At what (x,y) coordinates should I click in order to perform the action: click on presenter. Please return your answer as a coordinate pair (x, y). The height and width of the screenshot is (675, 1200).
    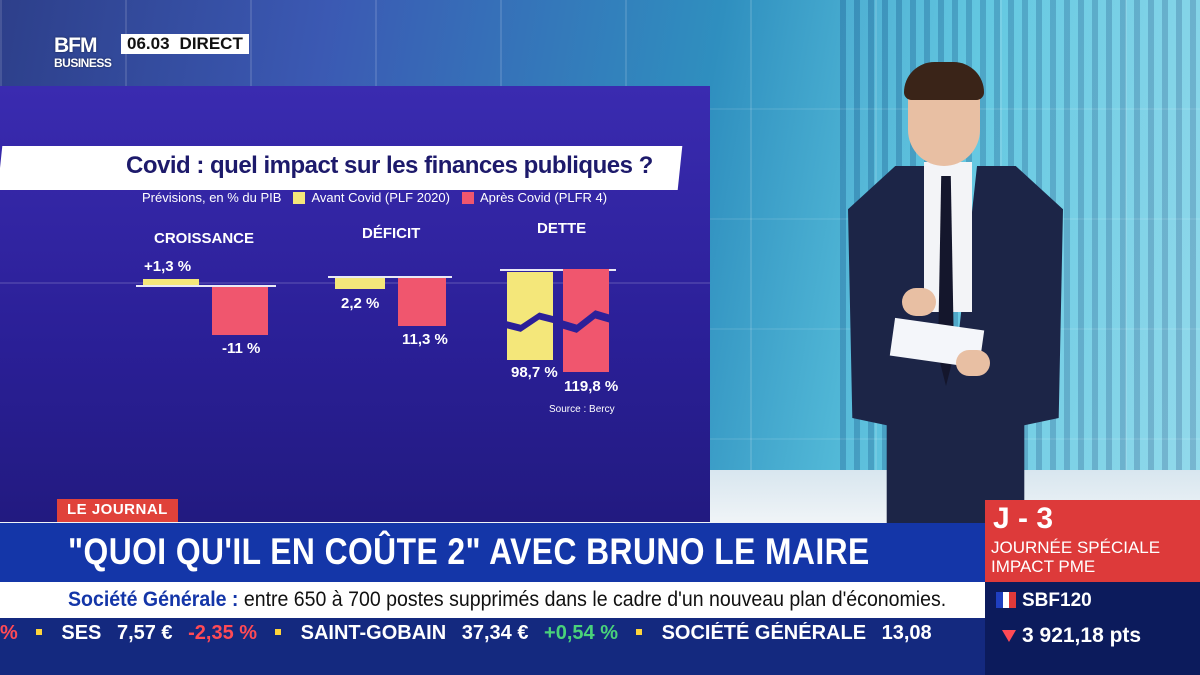
    Looking at the image, I should click on (955, 294).